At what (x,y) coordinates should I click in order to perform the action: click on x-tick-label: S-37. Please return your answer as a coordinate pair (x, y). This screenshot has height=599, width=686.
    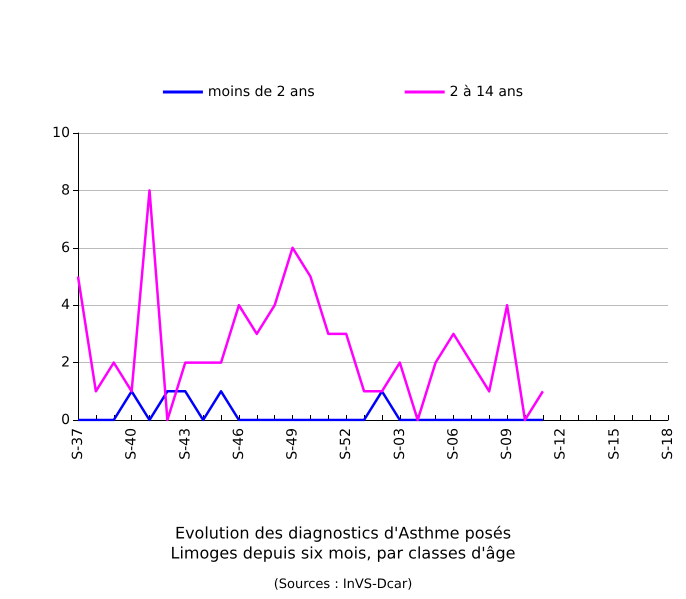
    Looking at the image, I should click on (78, 444).